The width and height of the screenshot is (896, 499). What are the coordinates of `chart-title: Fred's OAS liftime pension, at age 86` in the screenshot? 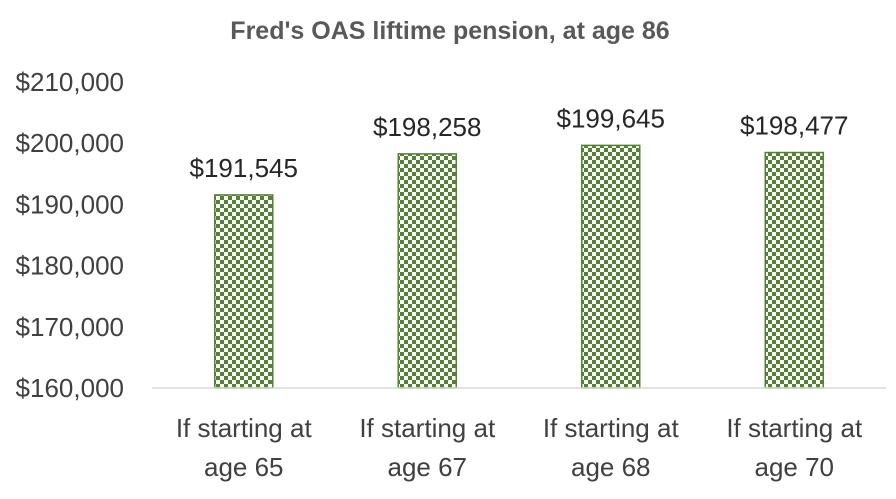 It's located at (449, 31).